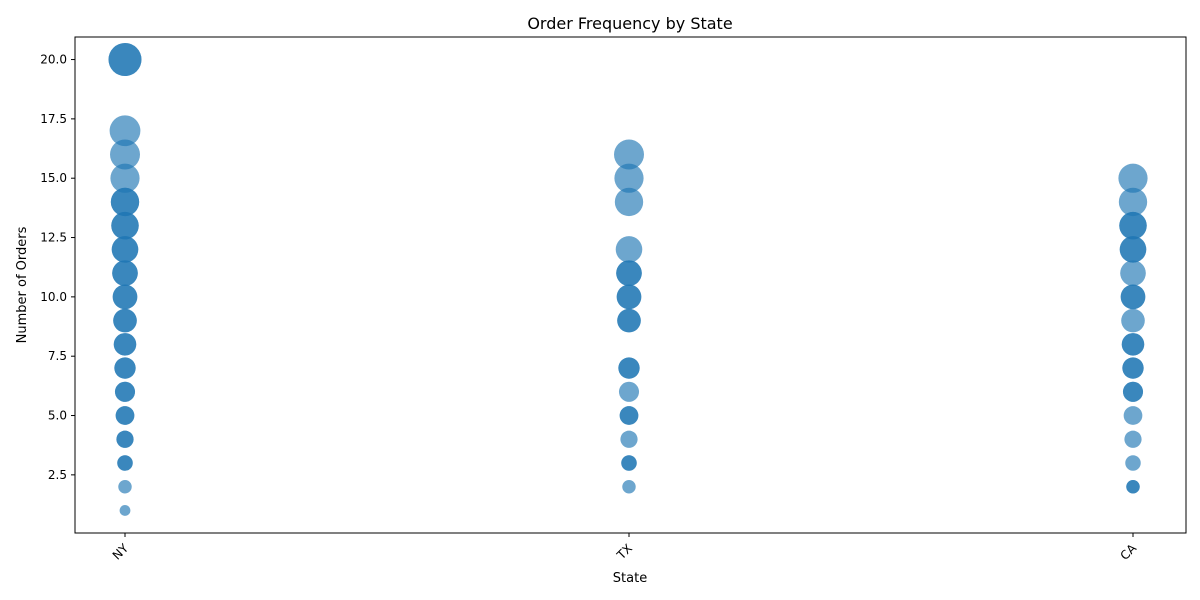 The width and height of the screenshot is (1200, 600). I want to click on y-tick-label: 17.5, so click(53, 119).